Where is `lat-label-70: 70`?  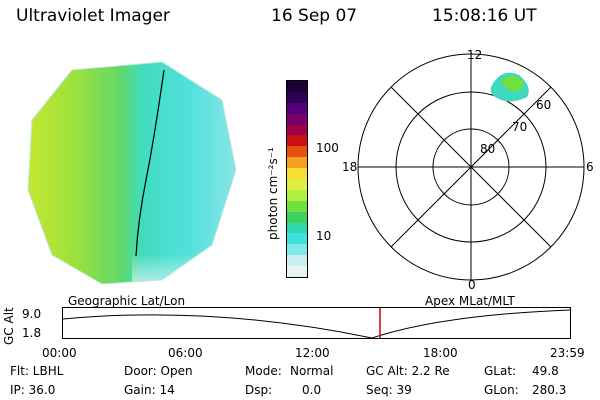
lat-label-70: 70 is located at coordinates (519, 127).